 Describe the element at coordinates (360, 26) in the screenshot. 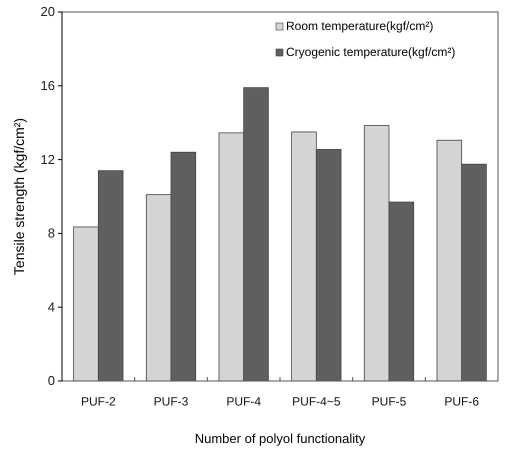

I see `legend-label: Room temperature(kgf/cm²)` at that location.